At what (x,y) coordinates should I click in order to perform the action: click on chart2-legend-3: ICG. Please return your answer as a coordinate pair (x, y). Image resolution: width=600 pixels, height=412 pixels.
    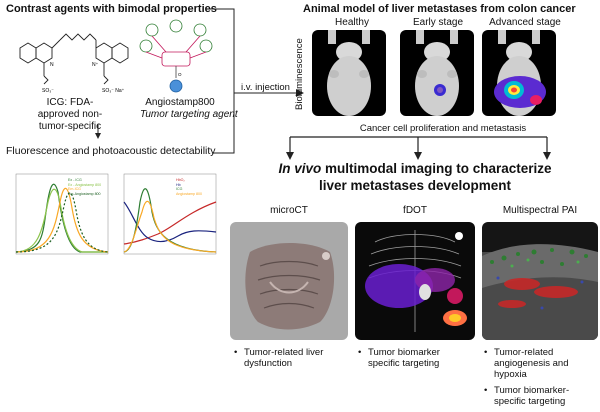
    Looking at the image, I should click on (179, 189).